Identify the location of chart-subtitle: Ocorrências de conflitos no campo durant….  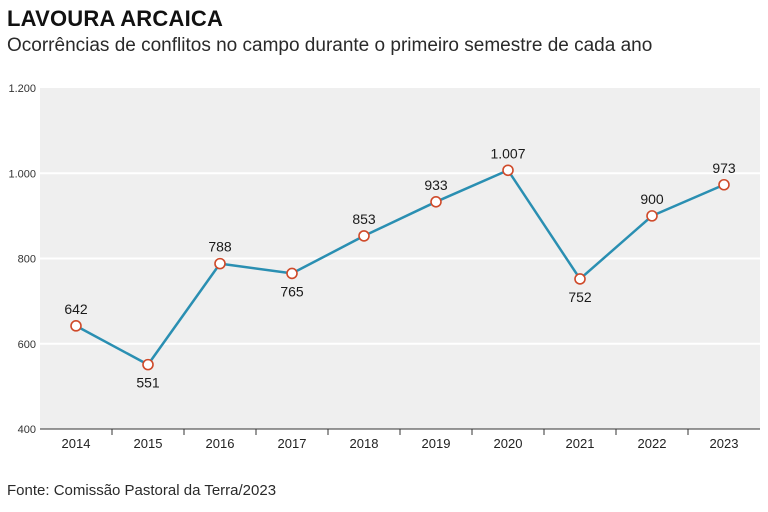
(330, 45).